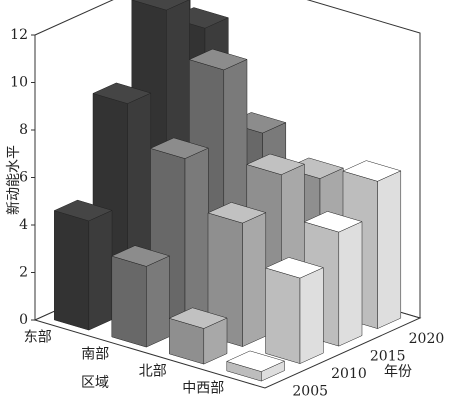 This screenshot has width=450, height=402. Describe the element at coordinates (310, 391) in the screenshot. I see `year-label: 2005` at that location.